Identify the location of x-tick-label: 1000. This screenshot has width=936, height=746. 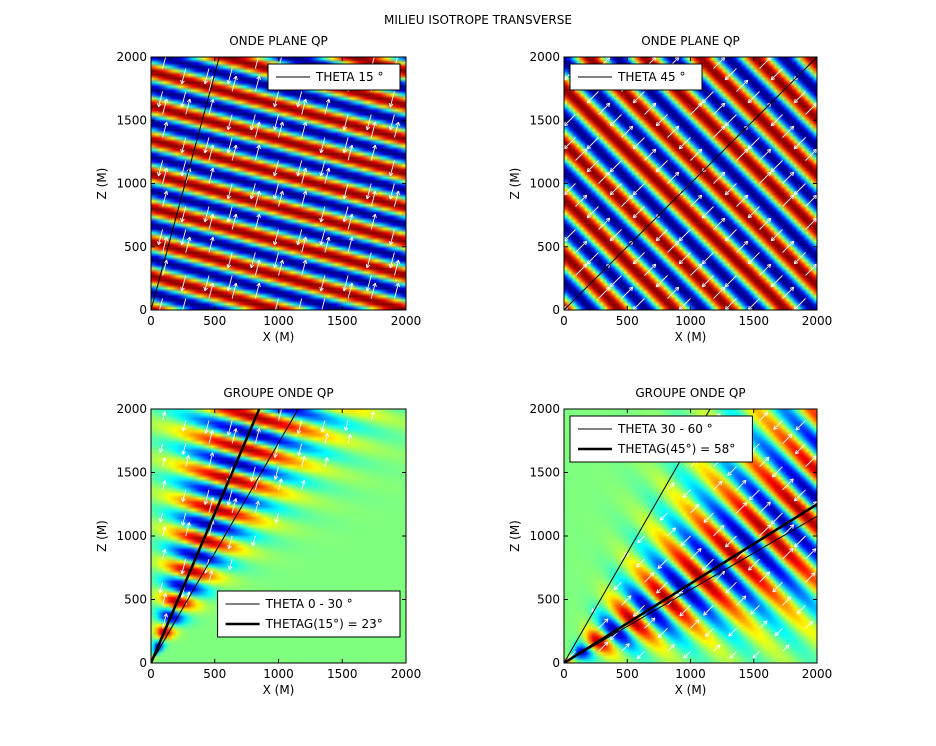
(278, 674).